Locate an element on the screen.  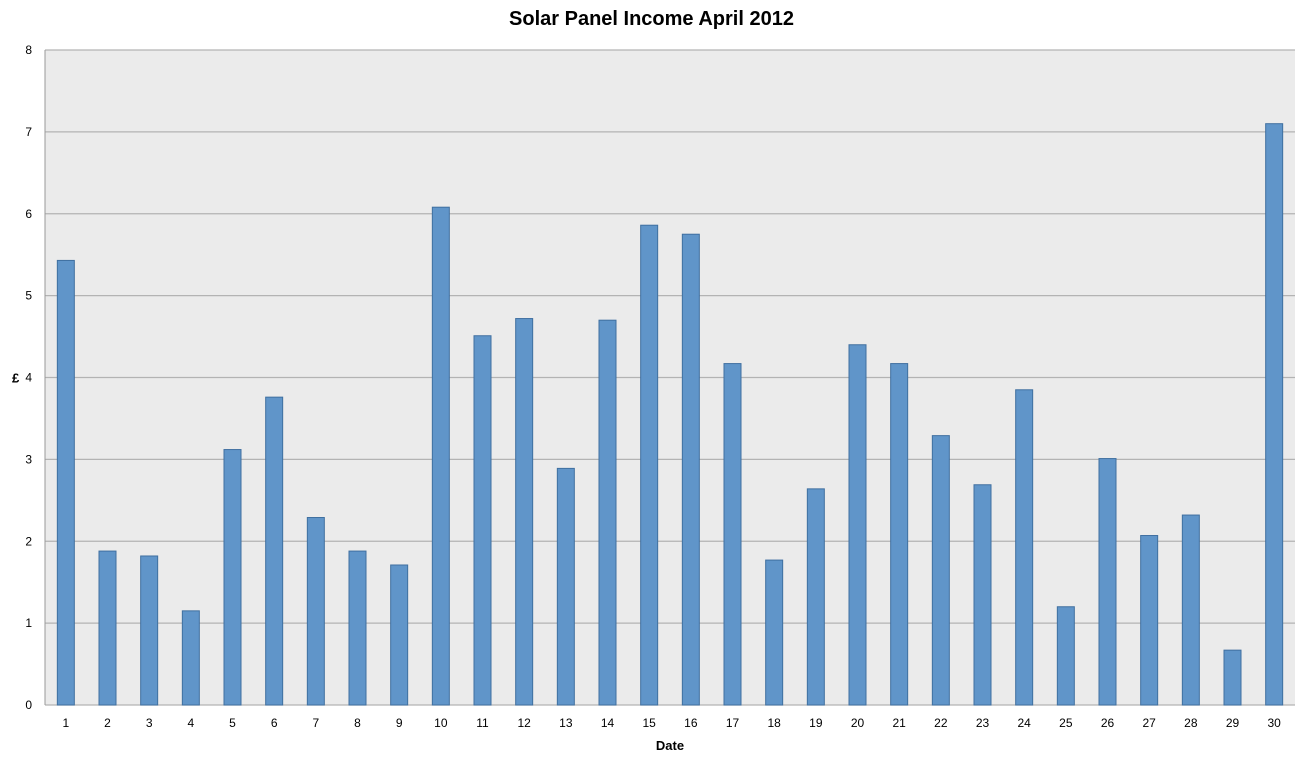
x-tick-label: 8 is located at coordinates (357, 723).